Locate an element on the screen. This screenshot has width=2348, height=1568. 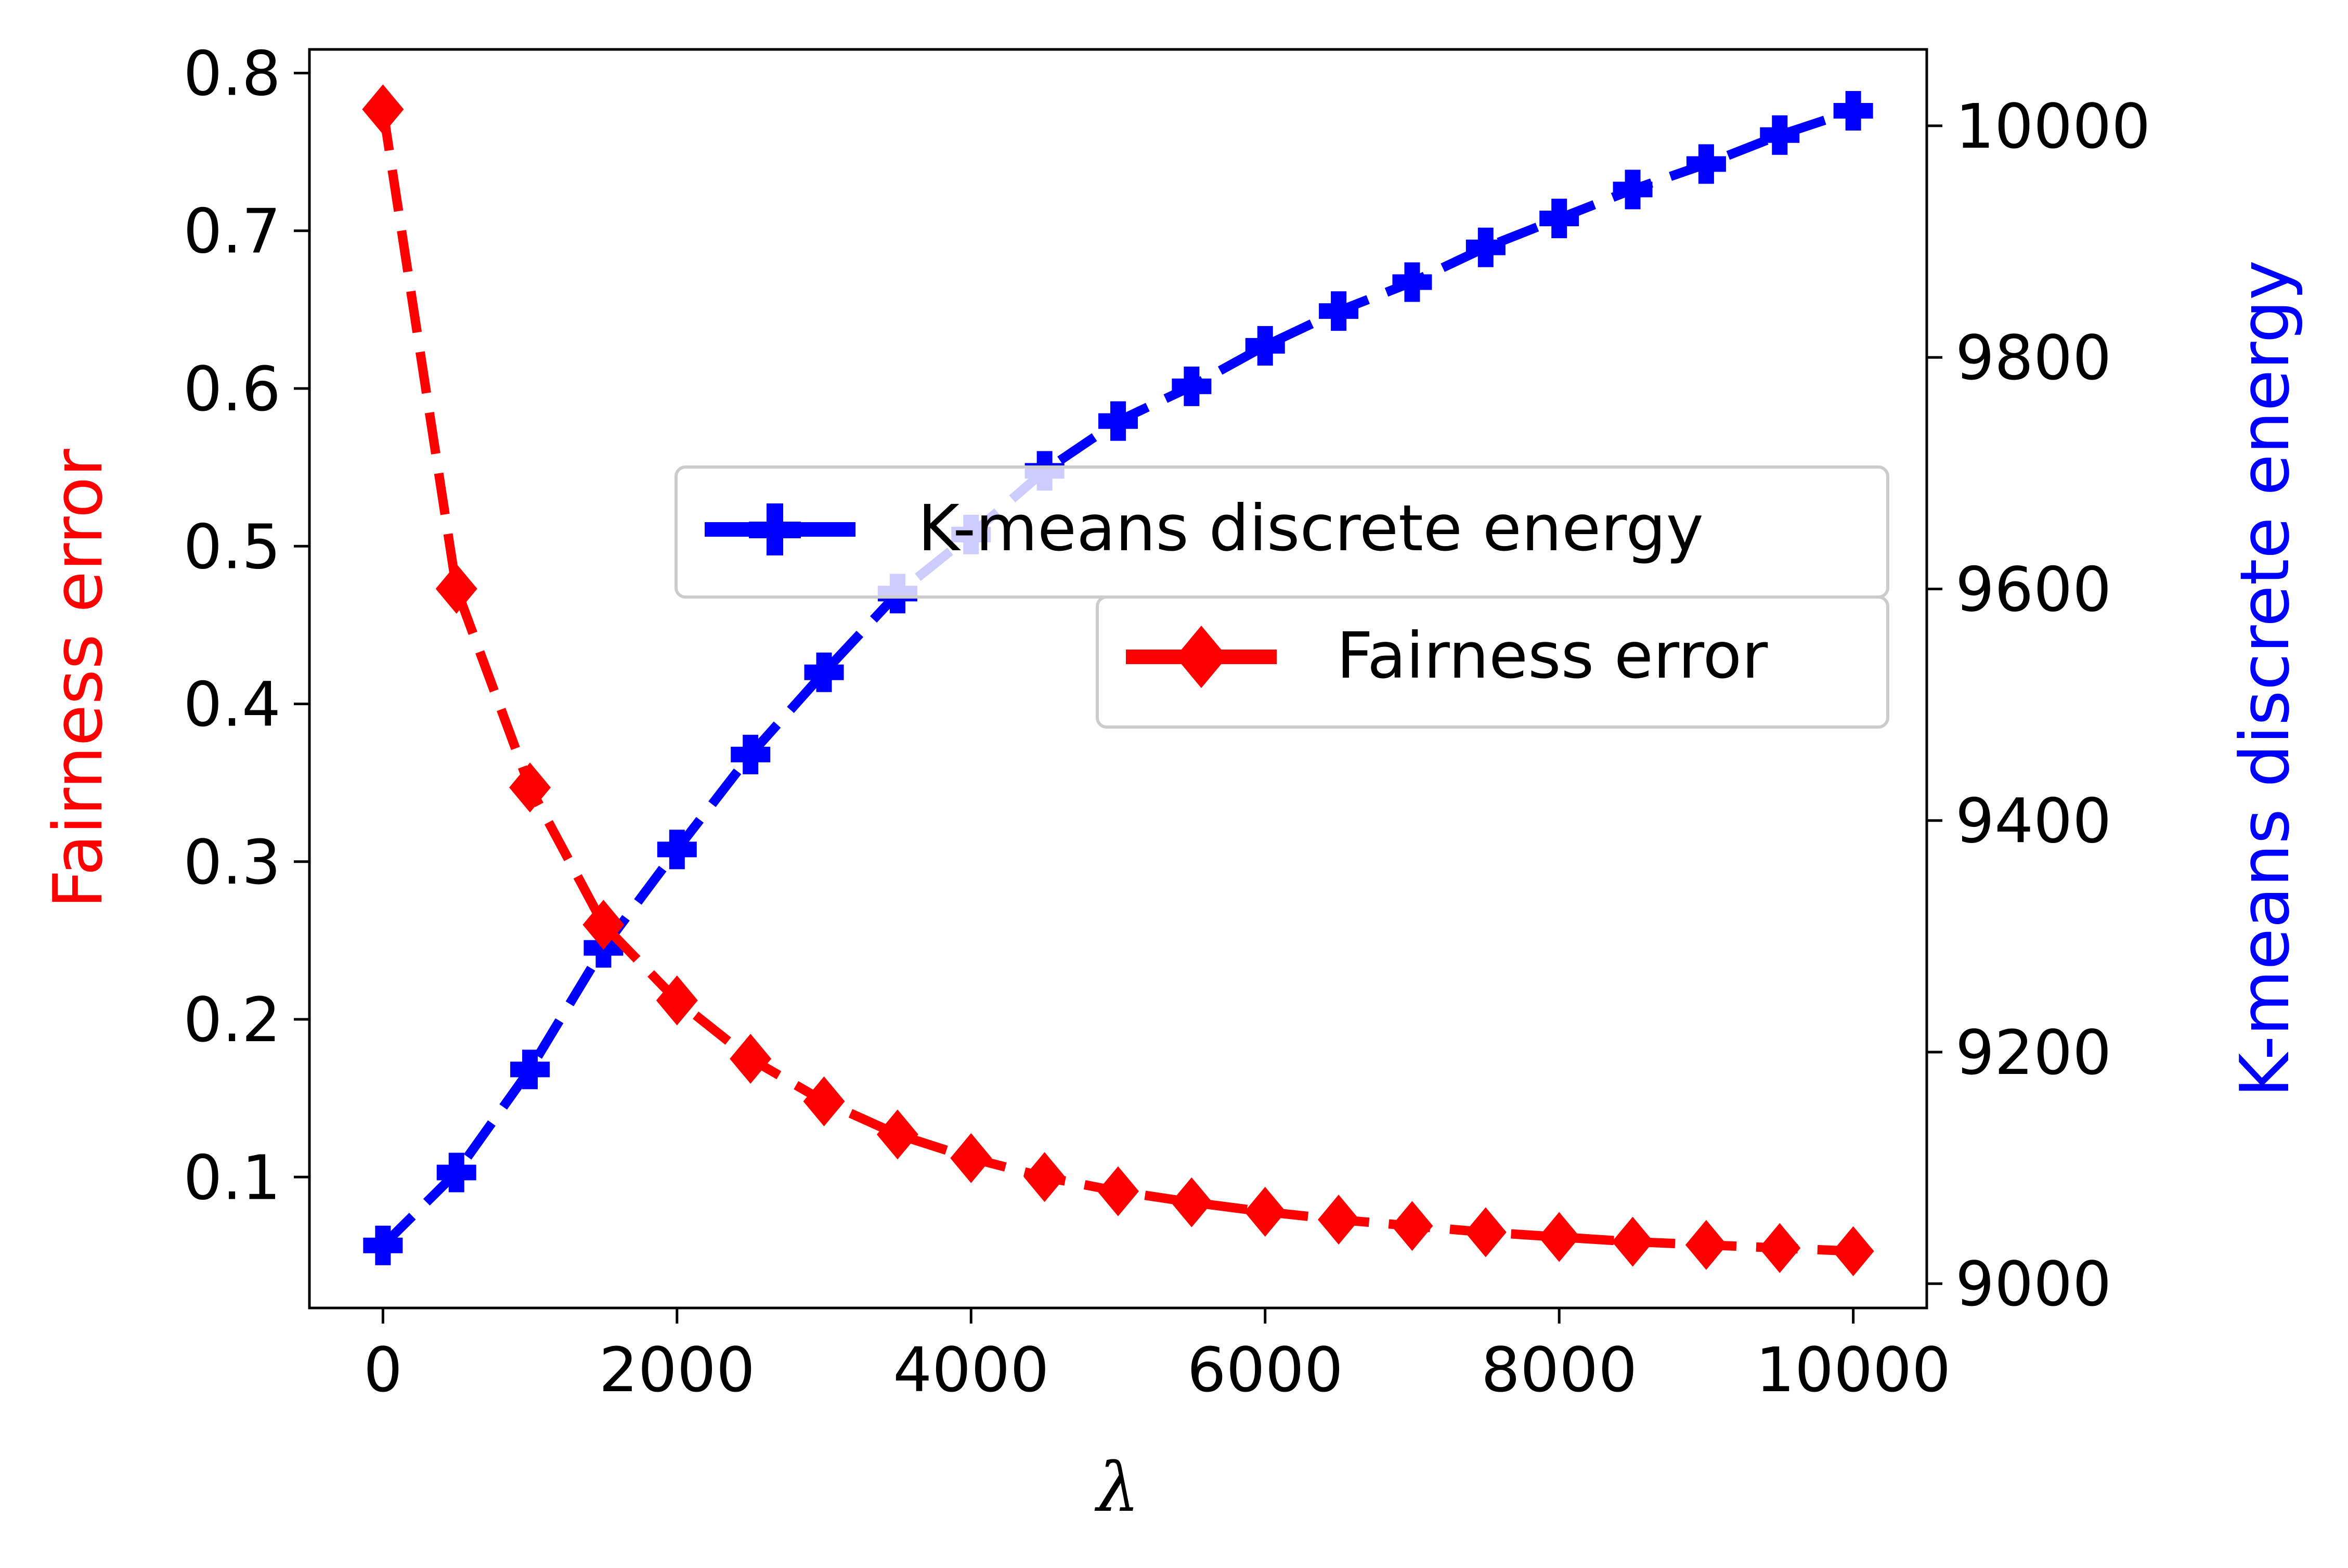
left-tick-label: 0.5 is located at coordinates (232, 547).